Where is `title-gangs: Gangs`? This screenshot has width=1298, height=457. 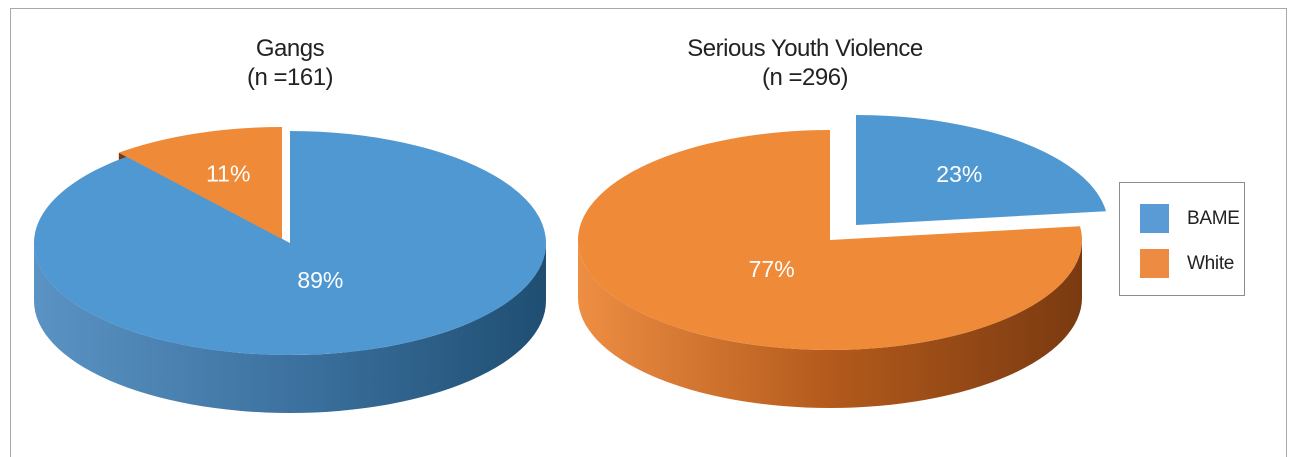 title-gangs: Gangs is located at coordinates (290, 48).